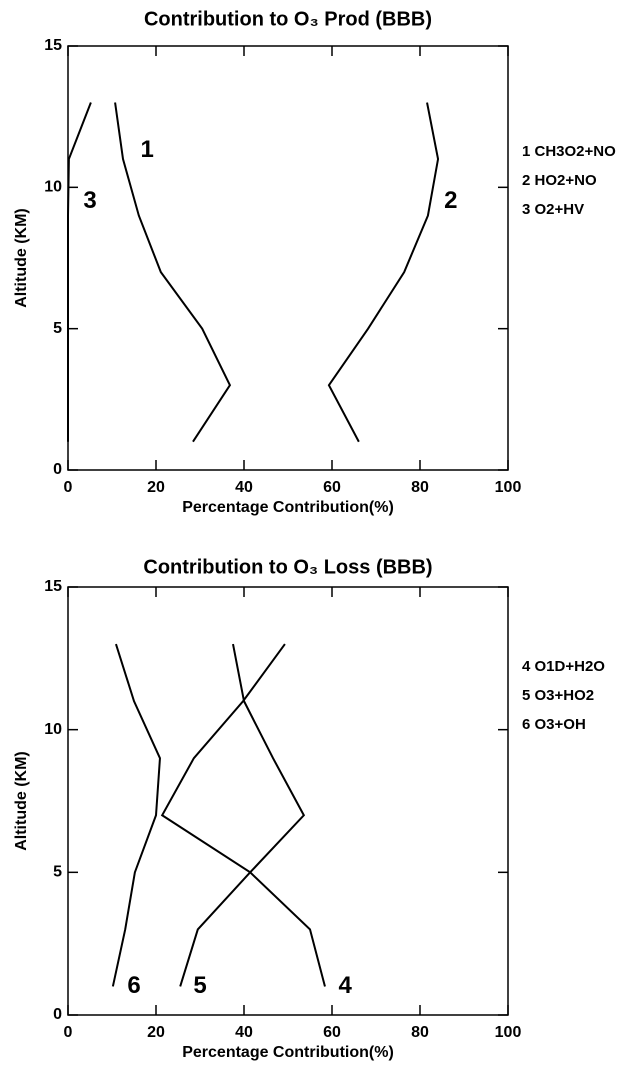 The width and height of the screenshot is (641, 1066). I want to click on series-tag: 5, so click(199, 985).